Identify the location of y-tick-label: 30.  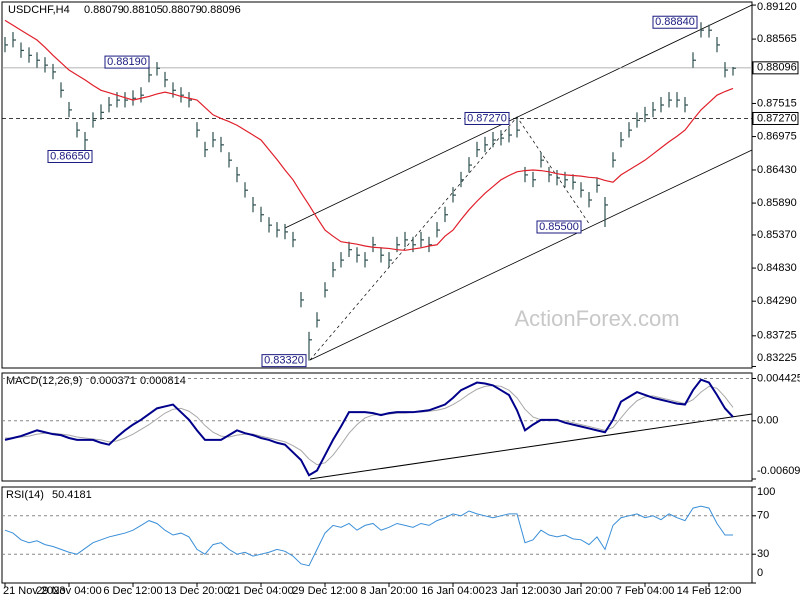
(763, 554).